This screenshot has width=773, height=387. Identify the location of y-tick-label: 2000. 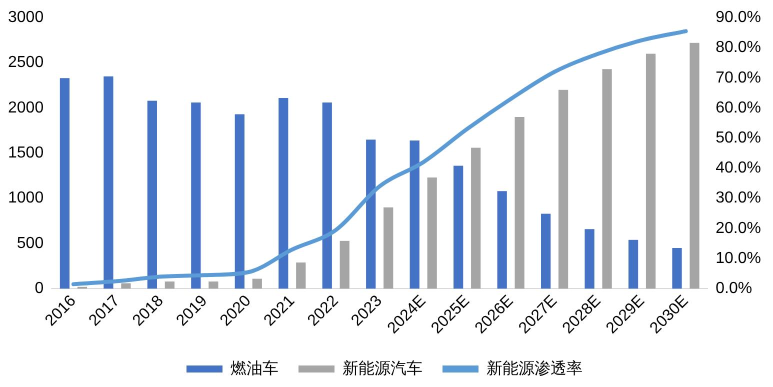
(26, 107).